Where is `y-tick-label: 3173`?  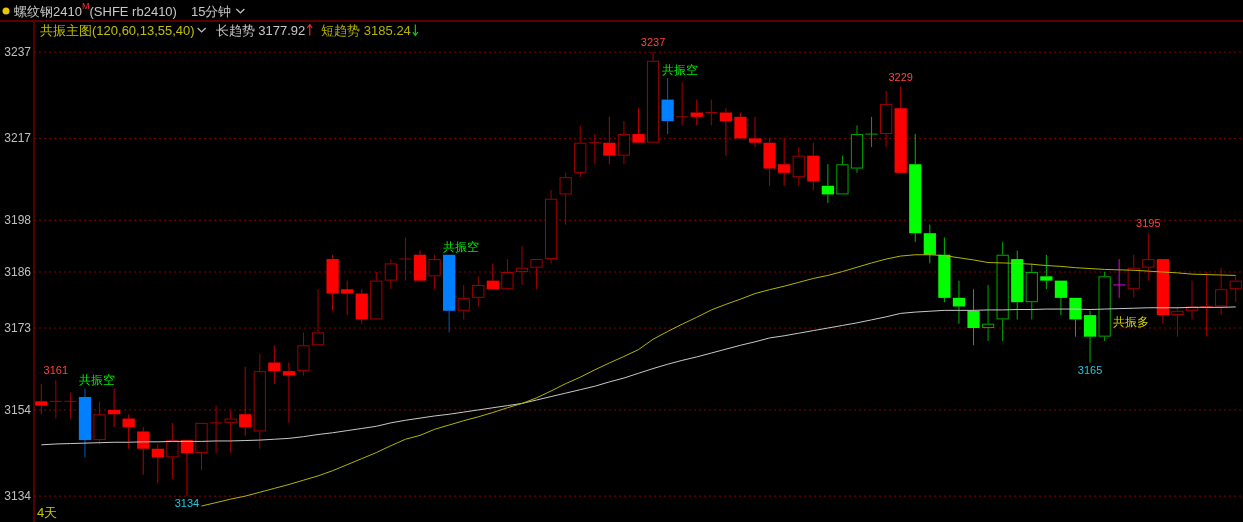 y-tick-label: 3173 is located at coordinates (18, 328).